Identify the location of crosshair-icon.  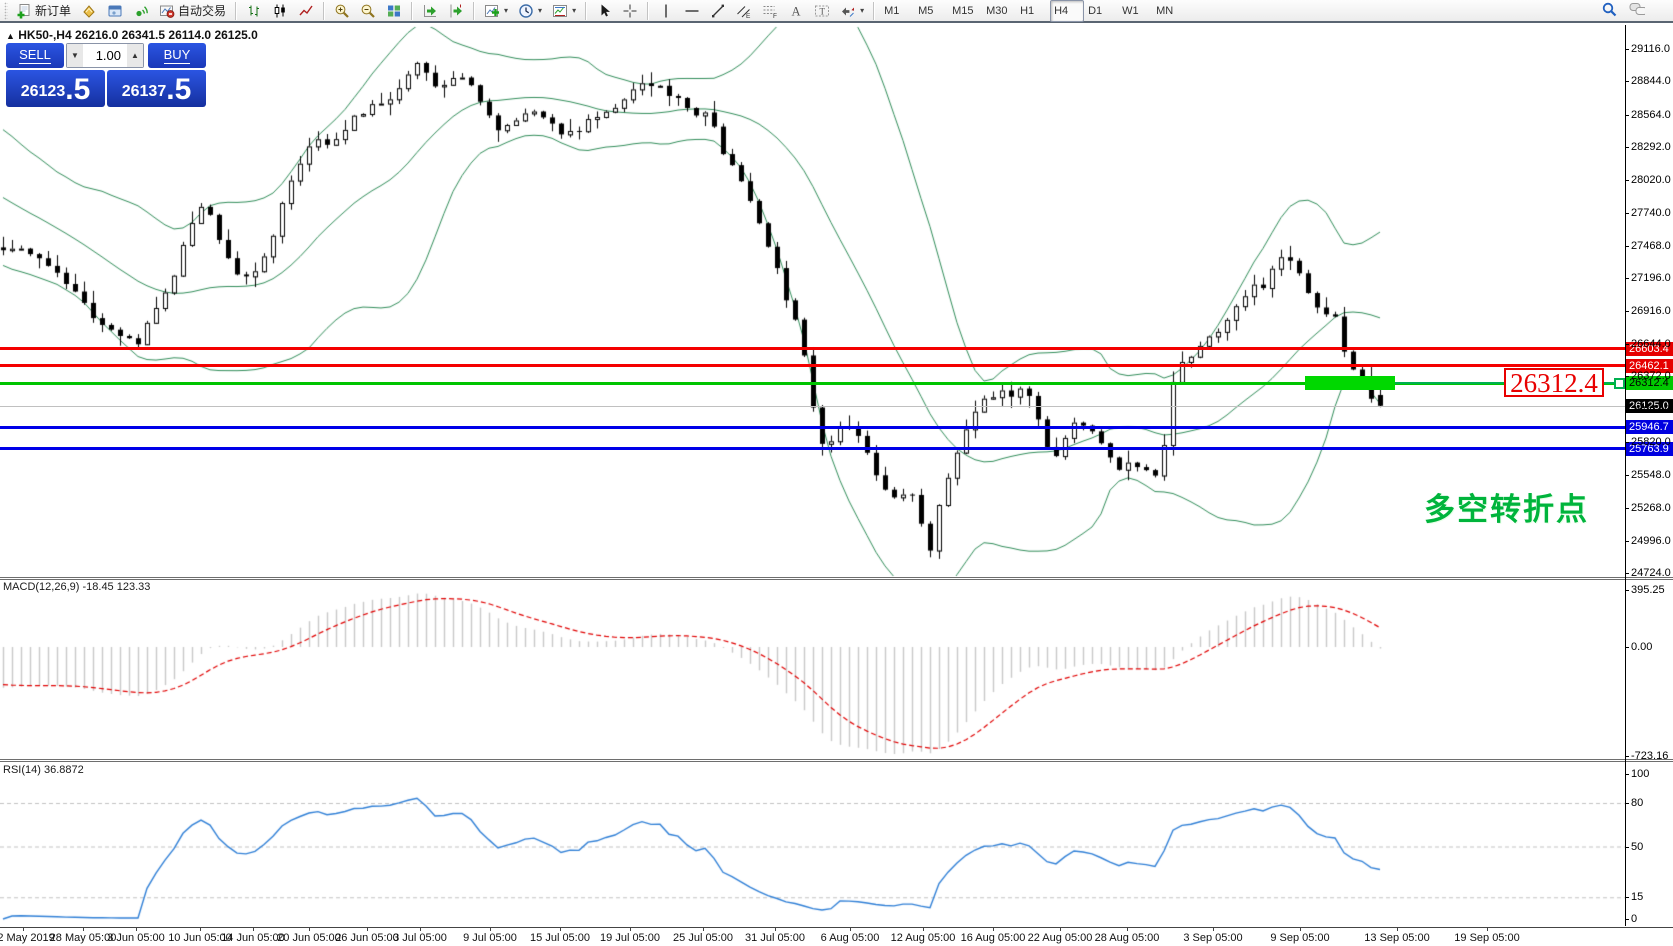
(630, 11).